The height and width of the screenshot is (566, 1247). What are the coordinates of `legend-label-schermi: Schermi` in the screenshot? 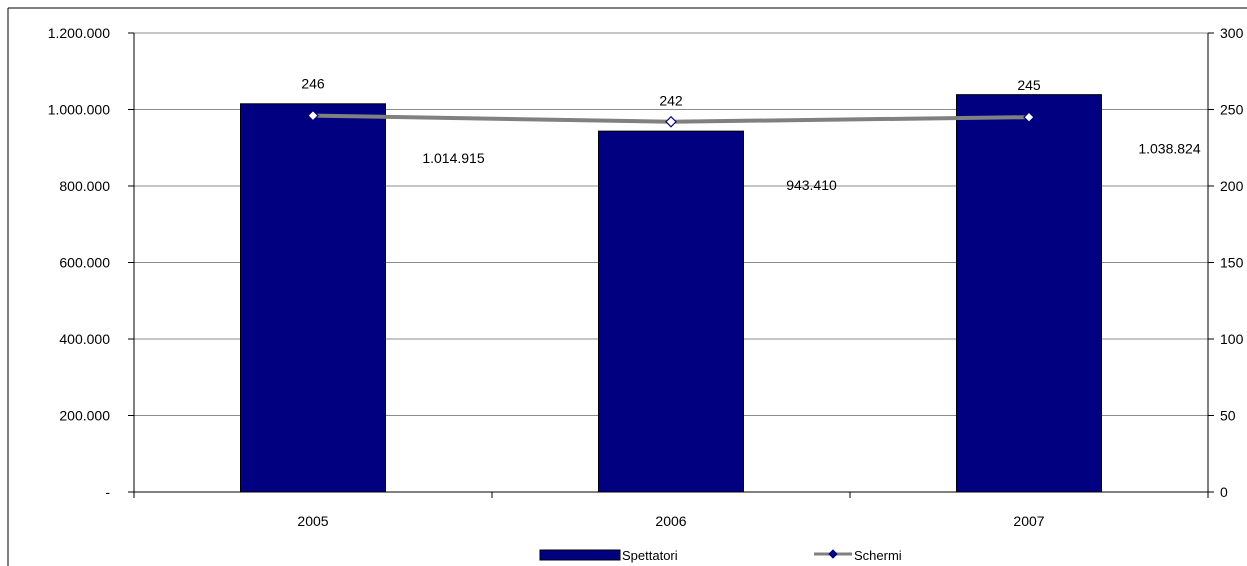 It's located at (878, 555).